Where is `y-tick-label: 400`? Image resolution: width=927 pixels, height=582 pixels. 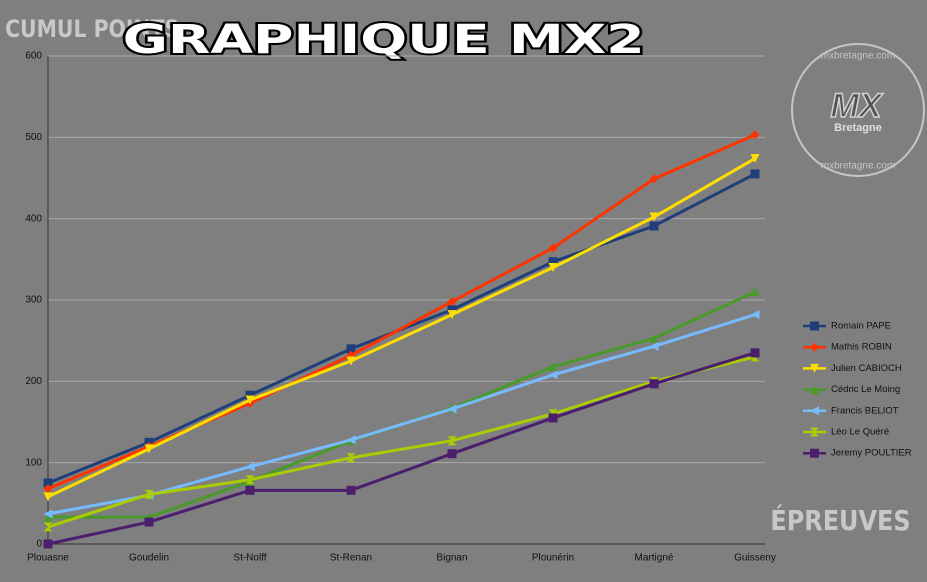 y-tick-label: 400 is located at coordinates (33, 218).